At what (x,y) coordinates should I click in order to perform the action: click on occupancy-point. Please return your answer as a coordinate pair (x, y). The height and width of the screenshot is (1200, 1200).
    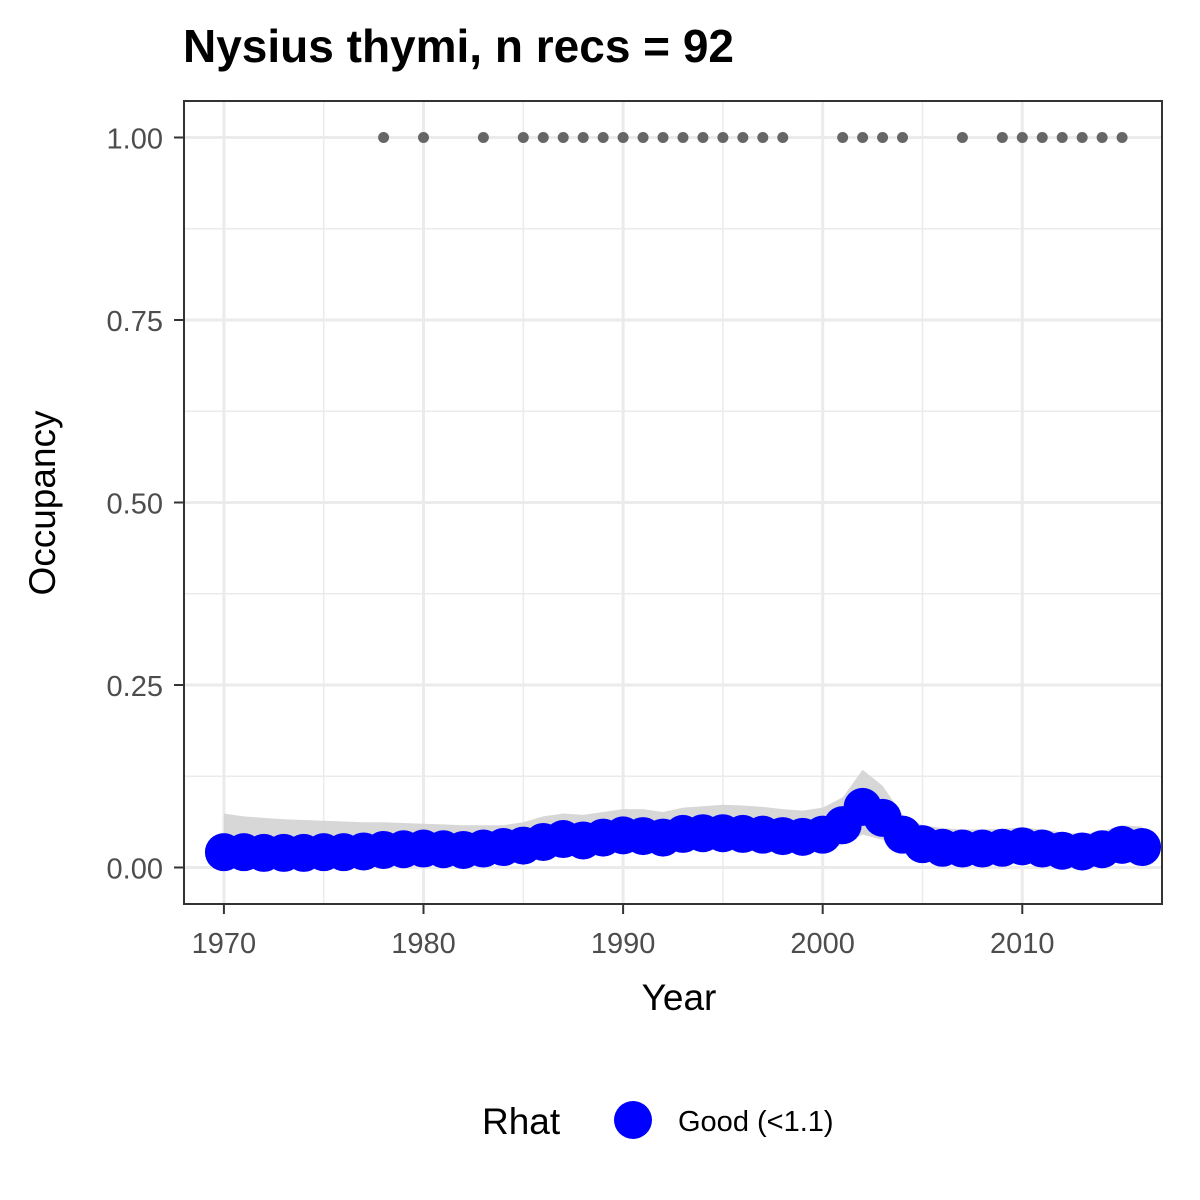
    Looking at the image, I should click on (1142, 847).